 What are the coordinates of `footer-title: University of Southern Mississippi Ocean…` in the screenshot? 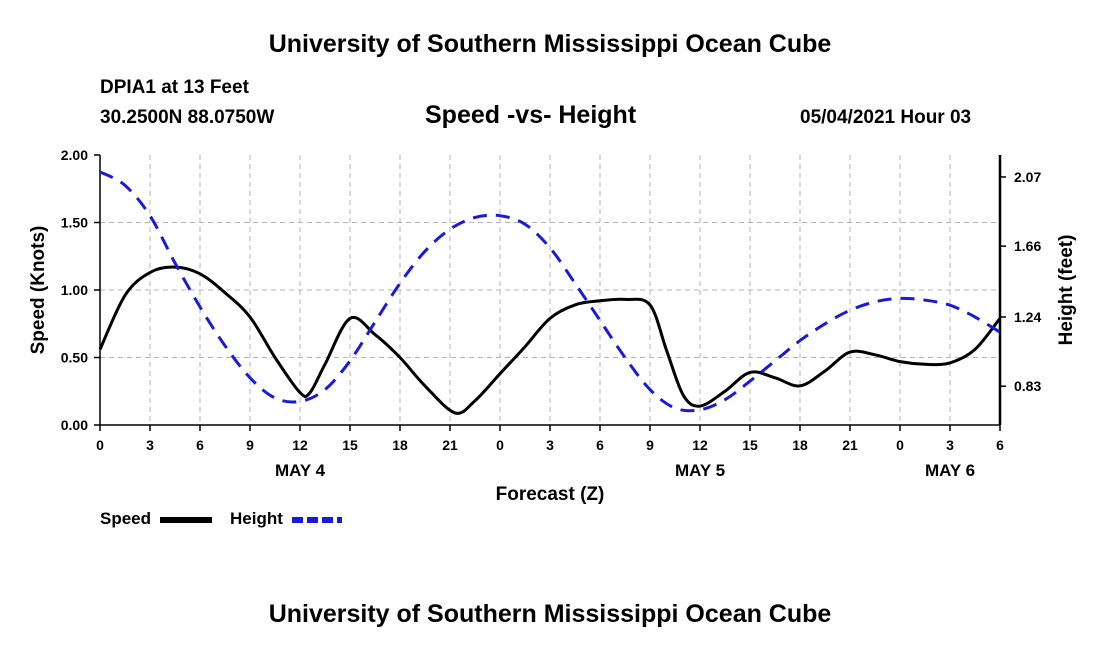 It's located at (550, 614).